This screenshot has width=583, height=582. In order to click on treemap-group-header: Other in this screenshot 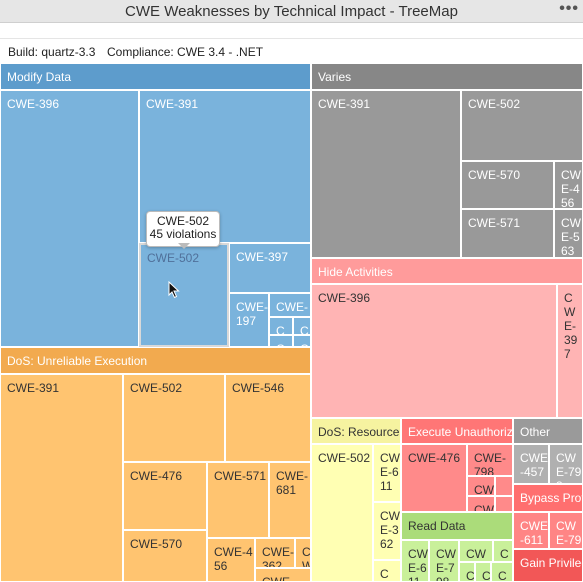, I will do `click(548, 431)`.